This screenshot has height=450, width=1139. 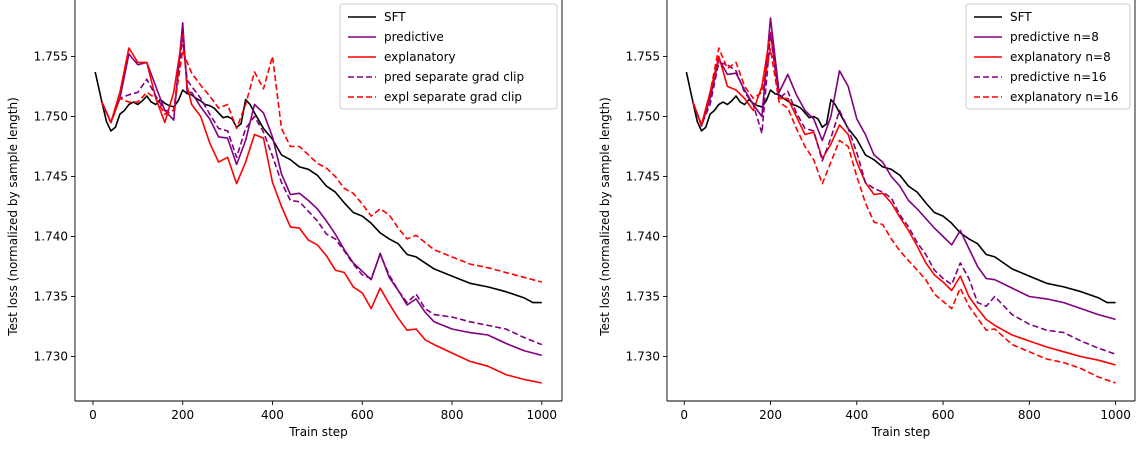 What do you see at coordinates (420, 57) in the screenshot?
I see `legend-label: explanatory` at bounding box center [420, 57].